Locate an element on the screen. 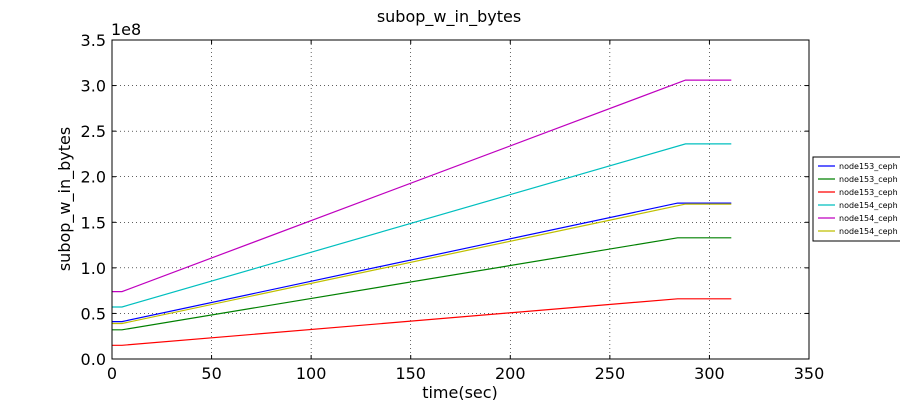 The height and width of the screenshot is (400, 900). y-tick-label: 0.0 is located at coordinates (93, 359).